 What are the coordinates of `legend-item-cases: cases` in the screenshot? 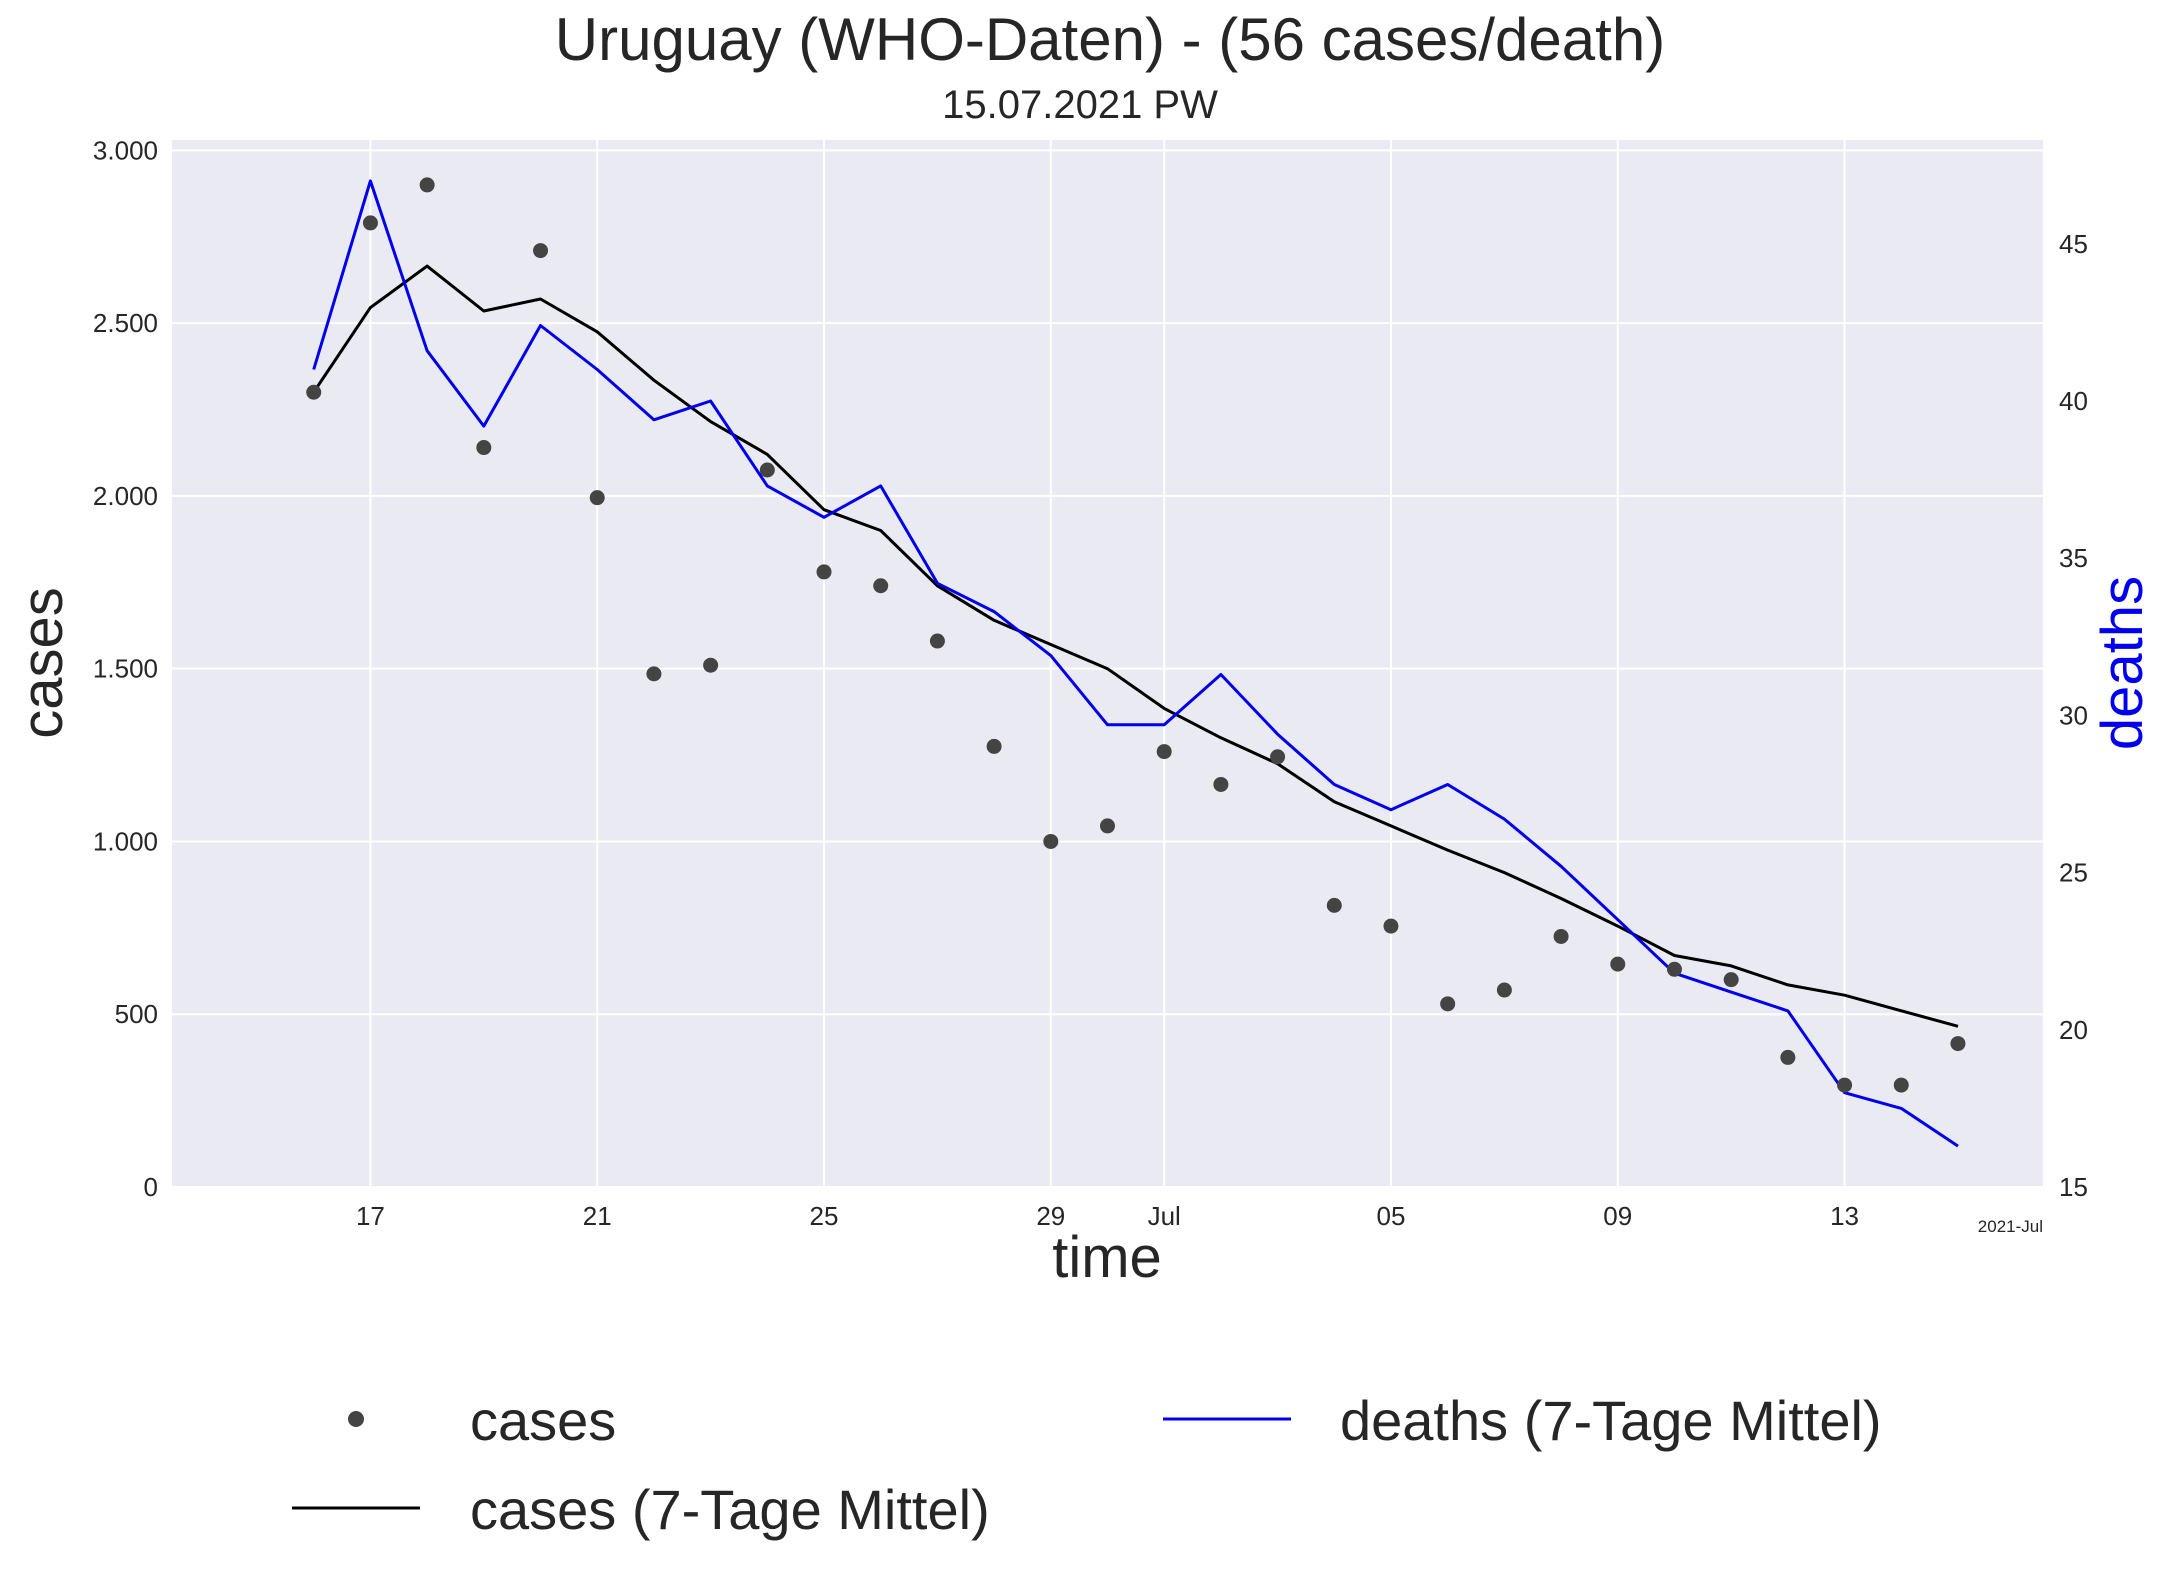 It's located at (482, 1420).